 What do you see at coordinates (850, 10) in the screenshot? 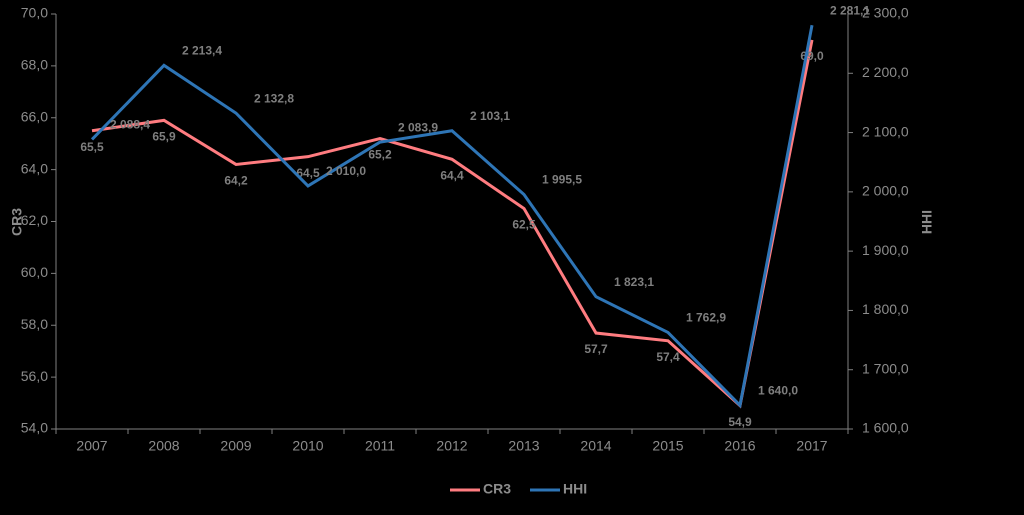
I see `data-label: 2 281,1` at bounding box center [850, 10].